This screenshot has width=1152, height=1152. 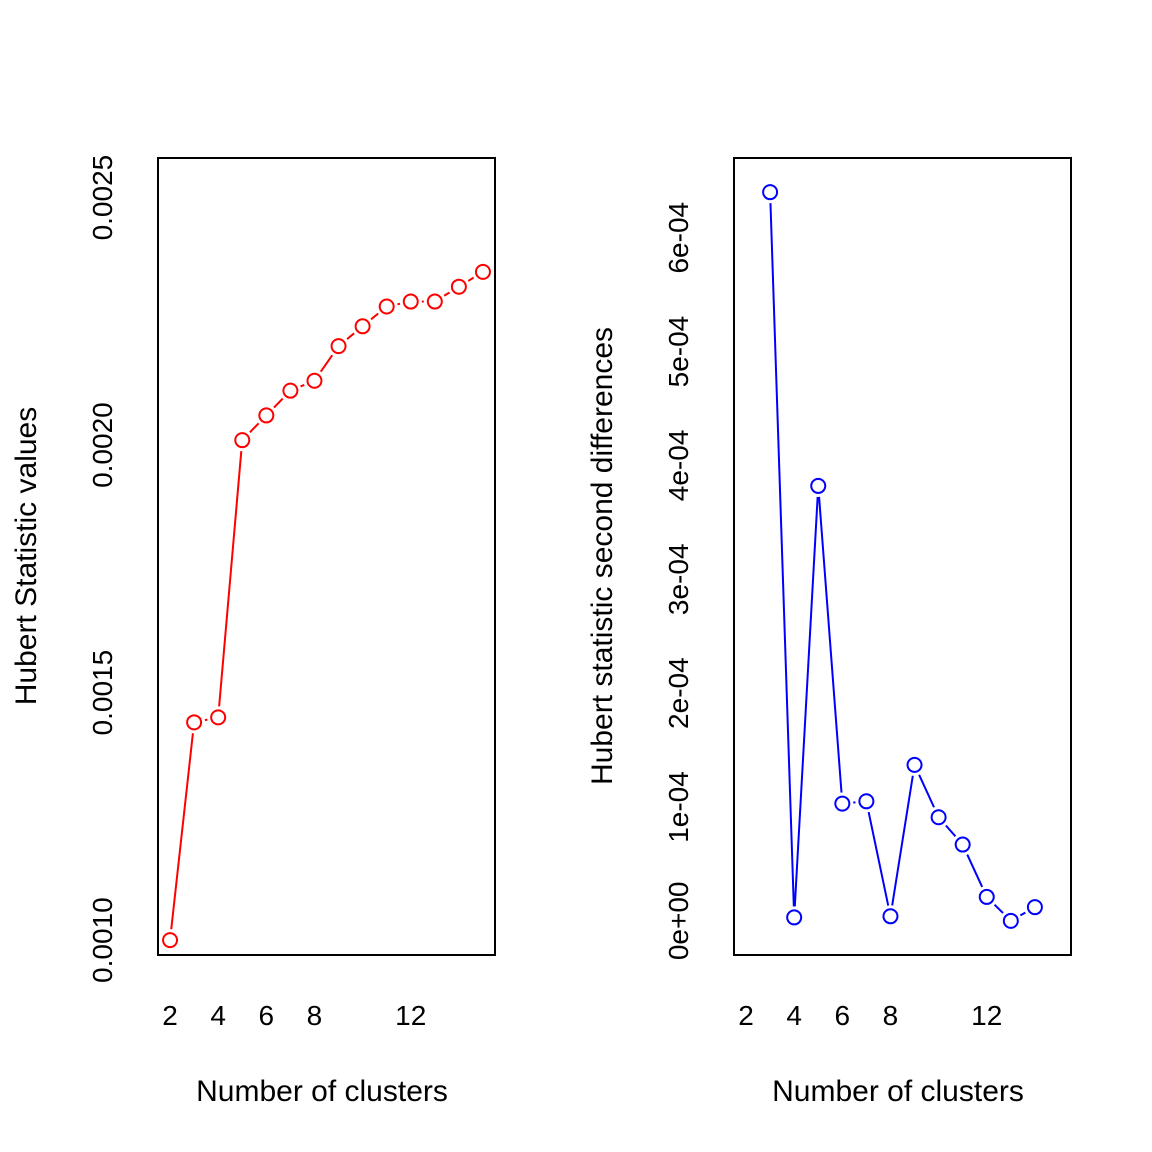 What do you see at coordinates (102, 693) in the screenshot?
I see `y-tick-label: 0.0015` at bounding box center [102, 693].